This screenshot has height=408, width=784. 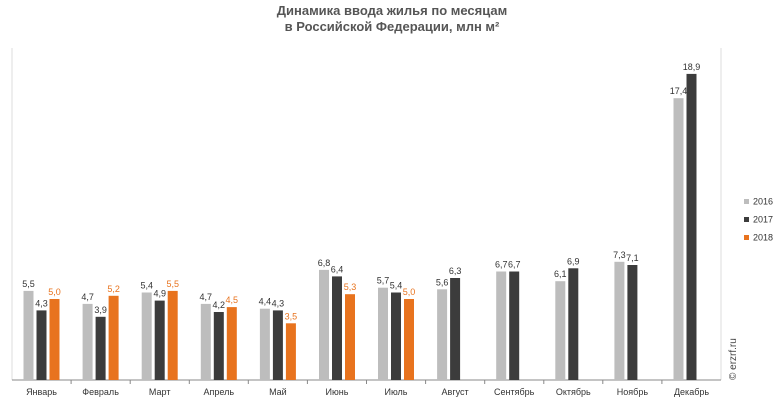 What do you see at coordinates (337, 392) in the screenshot?
I see `x-tick-label-6: Июнь` at bounding box center [337, 392].